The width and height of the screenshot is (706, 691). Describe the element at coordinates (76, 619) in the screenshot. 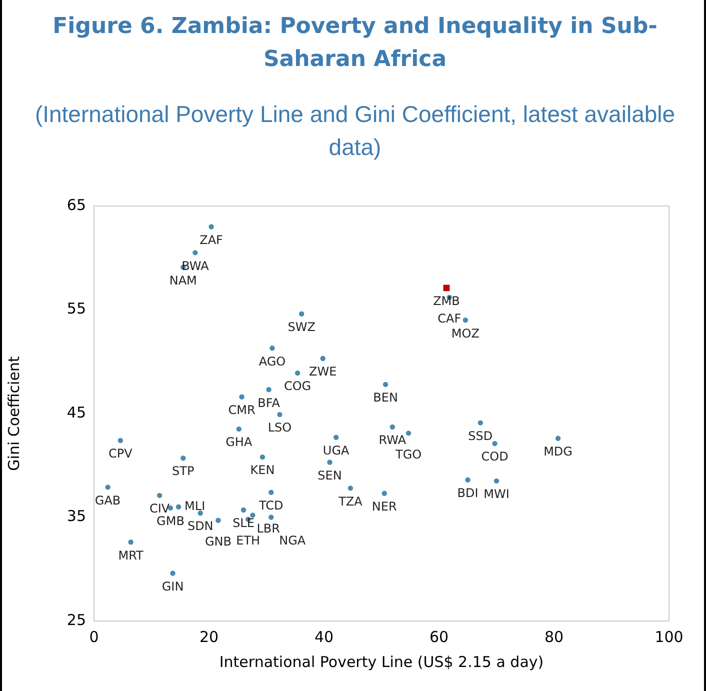

I see `y-tick-label: 25` at that location.